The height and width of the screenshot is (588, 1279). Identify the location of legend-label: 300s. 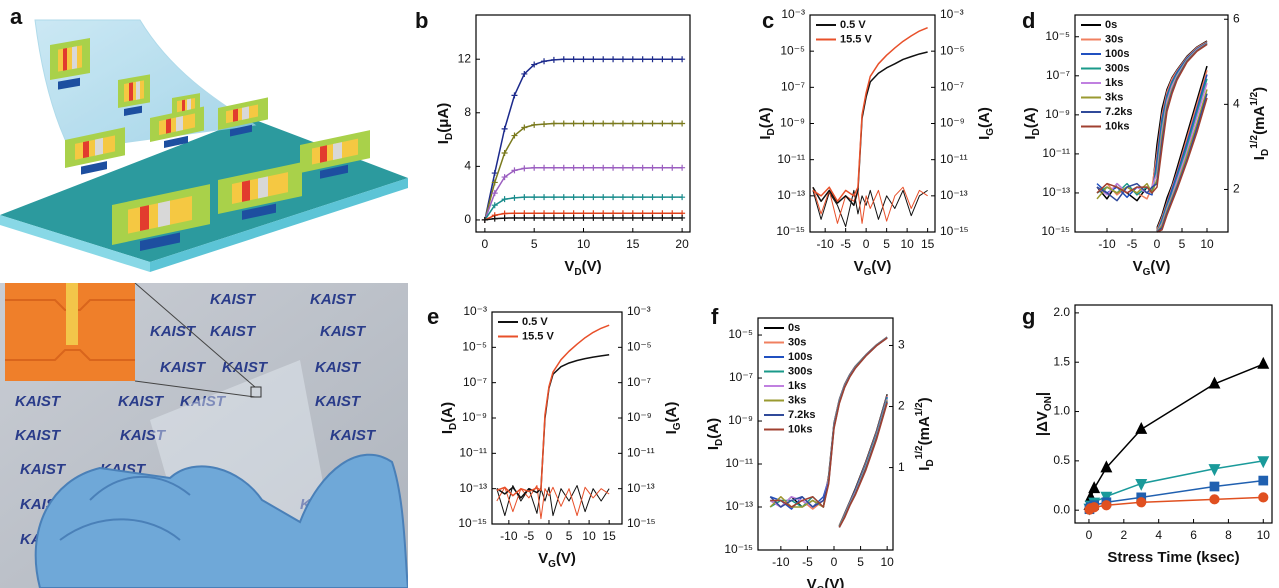
(1117, 68).